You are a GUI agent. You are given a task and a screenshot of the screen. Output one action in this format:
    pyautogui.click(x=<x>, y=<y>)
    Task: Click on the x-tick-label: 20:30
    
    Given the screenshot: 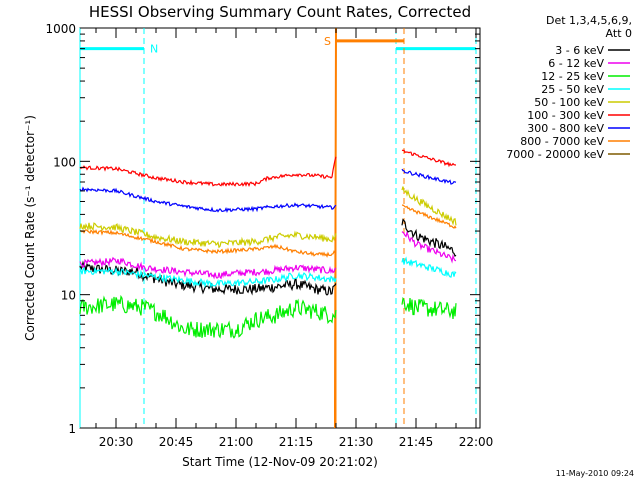 What is the action you would take?
    pyautogui.click(x=116, y=442)
    